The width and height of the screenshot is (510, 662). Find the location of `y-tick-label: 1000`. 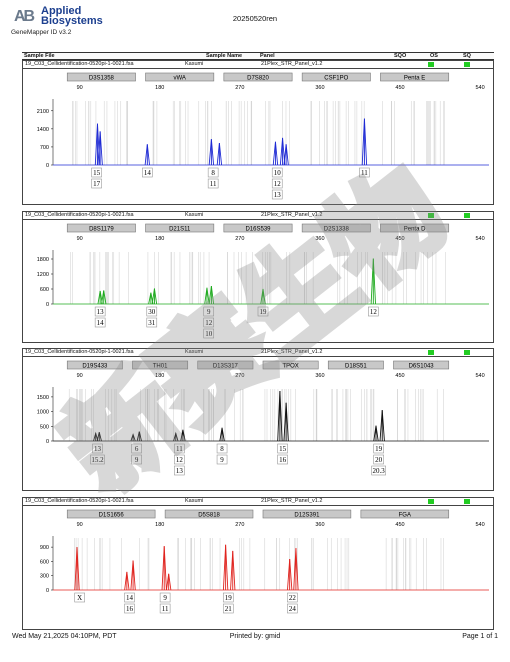

y-tick-label: 1000 is located at coordinates (43, 413).